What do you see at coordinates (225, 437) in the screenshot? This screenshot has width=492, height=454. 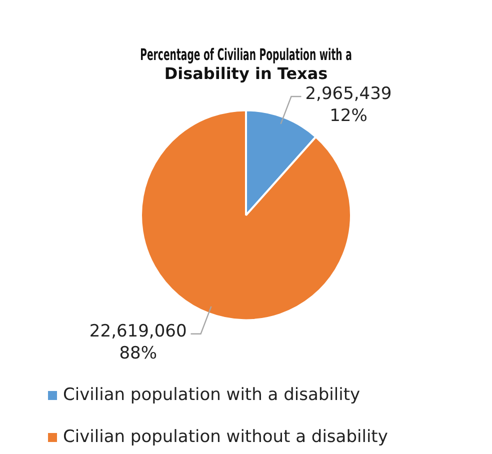 I see `legend-label: Civilian population without a disability` at bounding box center [225, 437].